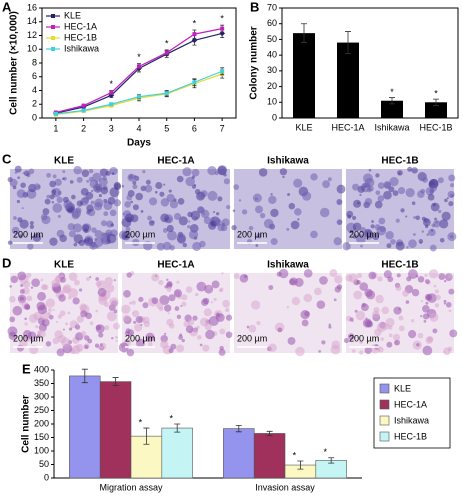  I want to click on legend-swatch, so click(384, 436).